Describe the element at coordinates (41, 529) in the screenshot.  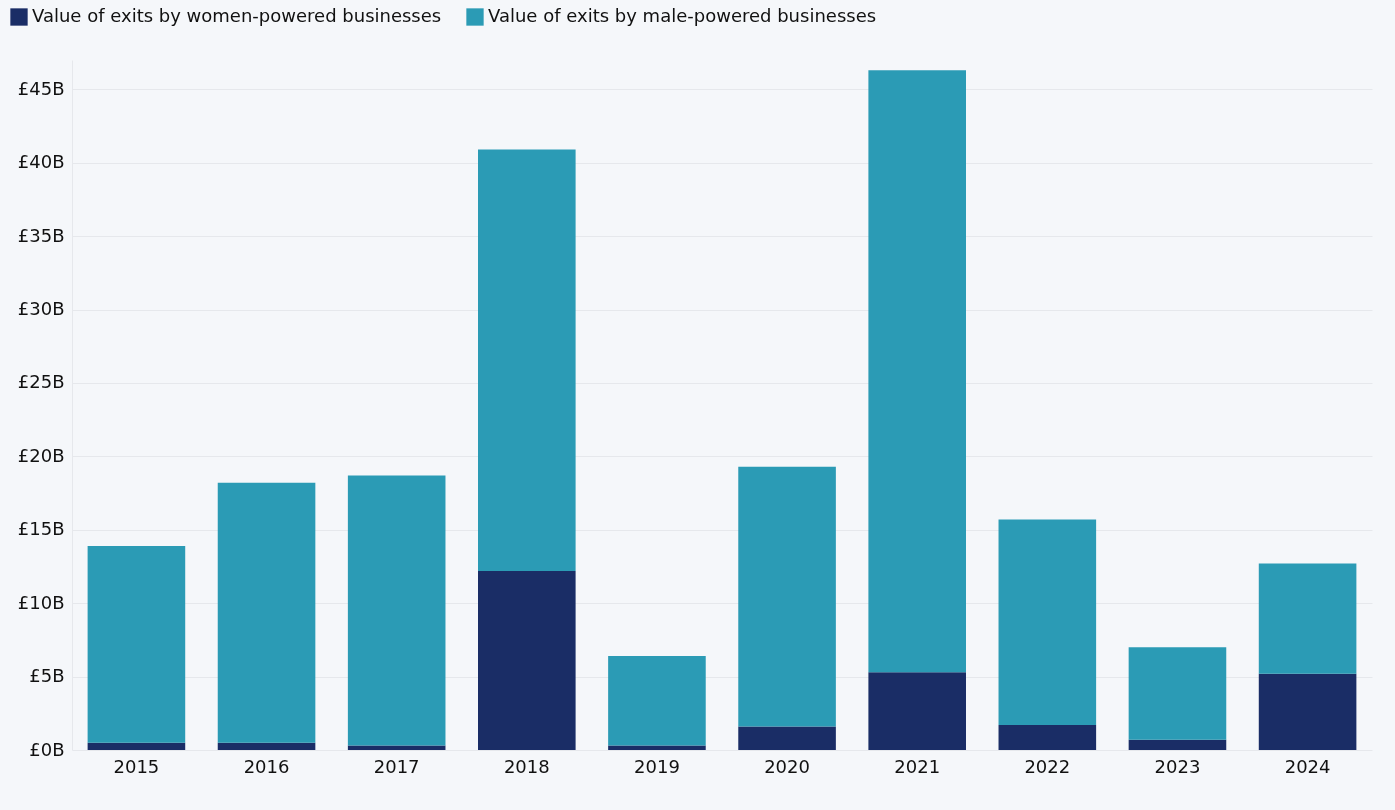
I see `y-tick-label: £15B` at that location.